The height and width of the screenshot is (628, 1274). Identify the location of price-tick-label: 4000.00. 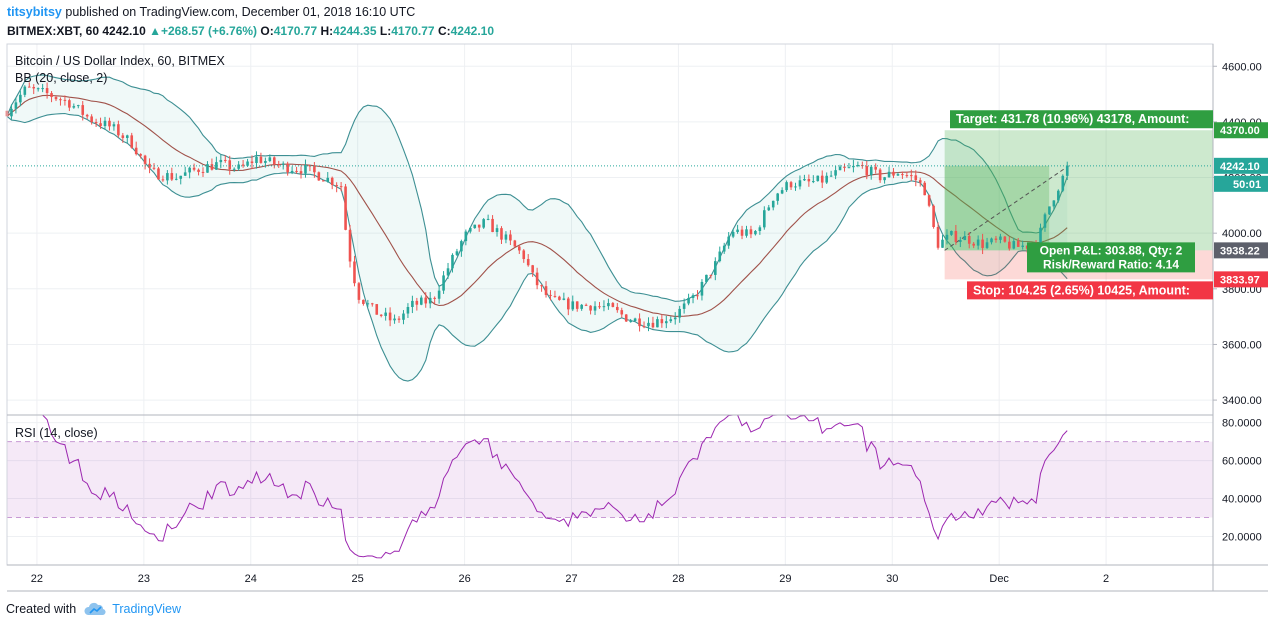
(1242, 234).